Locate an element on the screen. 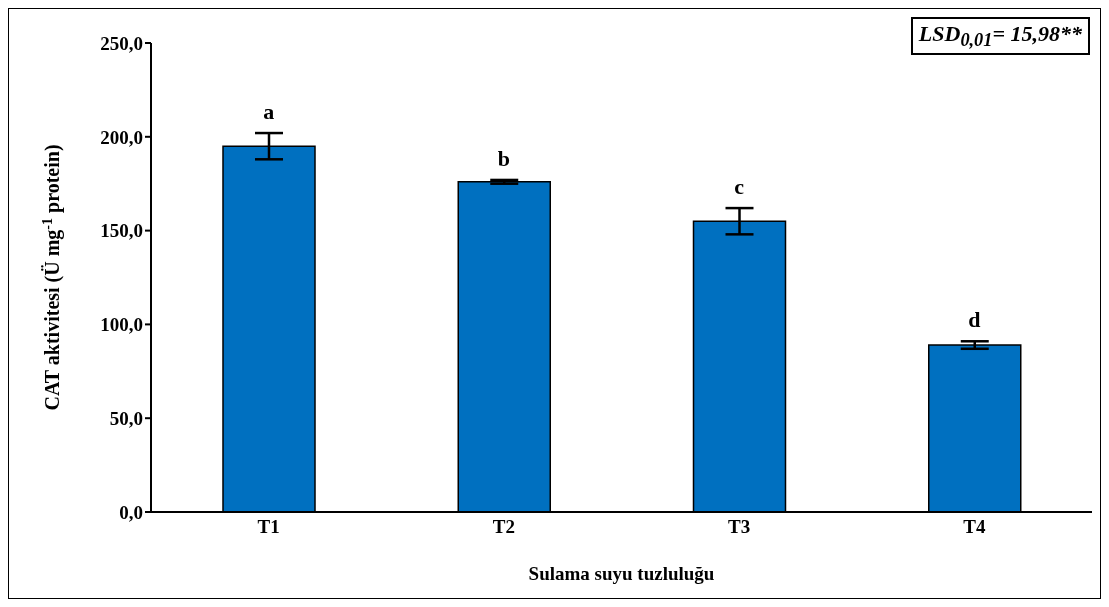 Image resolution: width=1109 pixels, height=607 pixels. x-tick-label: T1 is located at coordinates (268, 527).